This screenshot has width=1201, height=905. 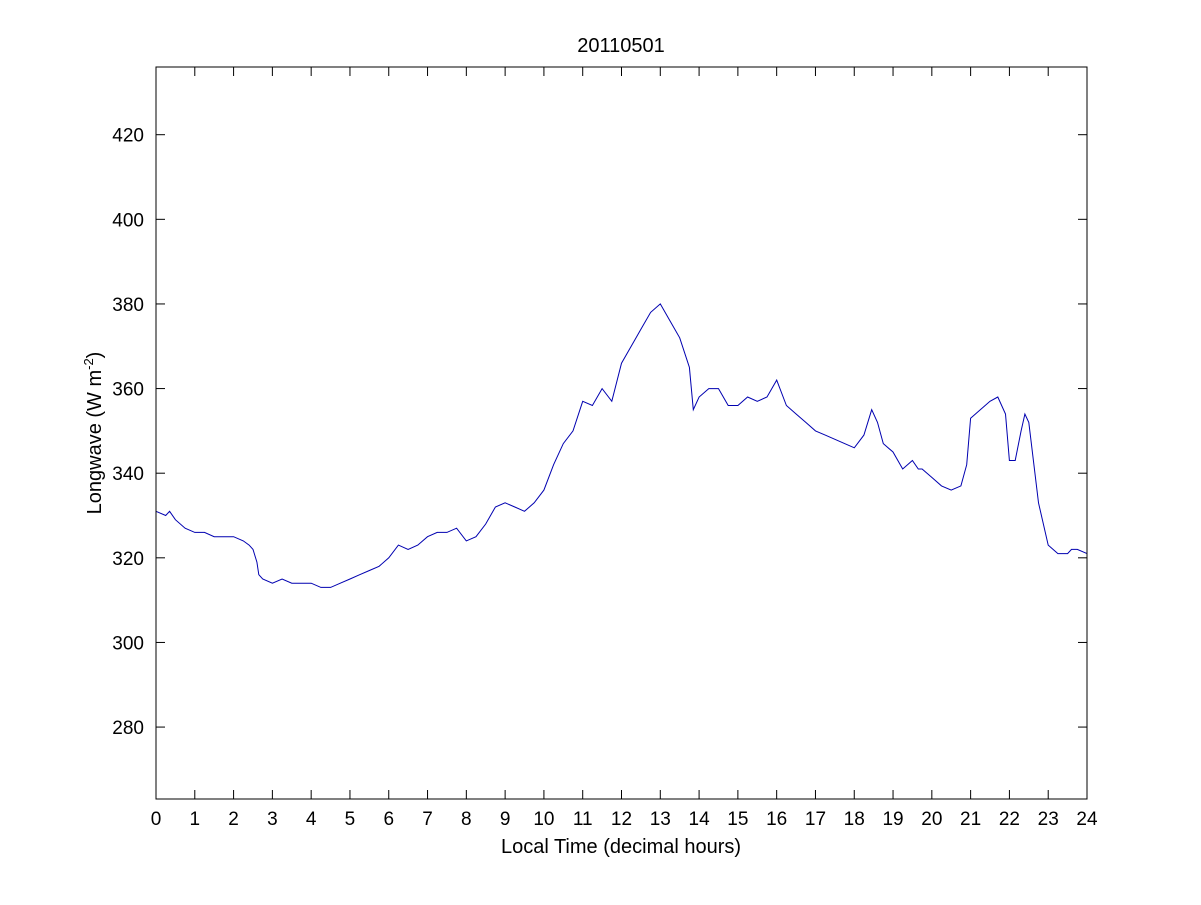 What do you see at coordinates (854, 819) in the screenshot?
I see `x-tick-label: 18` at bounding box center [854, 819].